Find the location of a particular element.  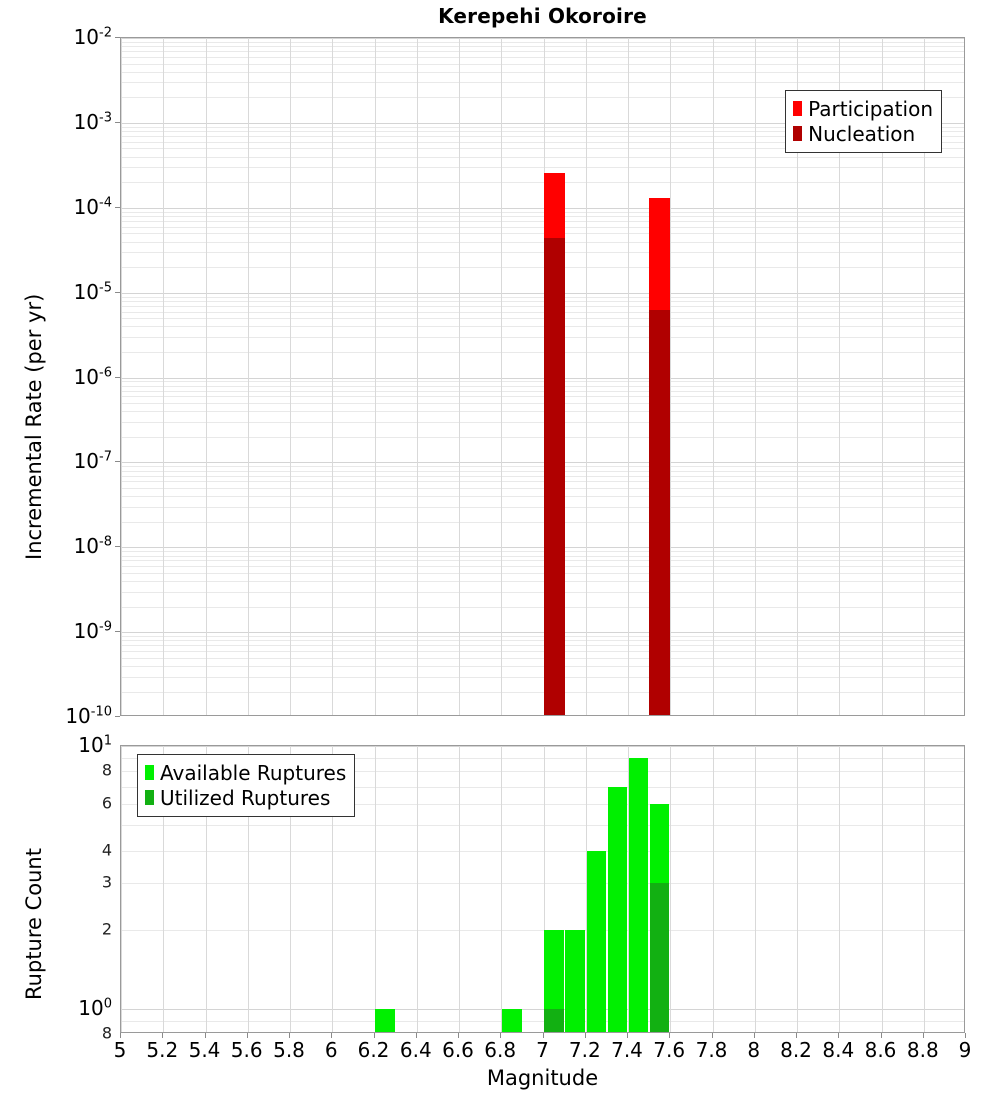

top-panel-legend: Participation Nucleation is located at coordinates (863, 121).